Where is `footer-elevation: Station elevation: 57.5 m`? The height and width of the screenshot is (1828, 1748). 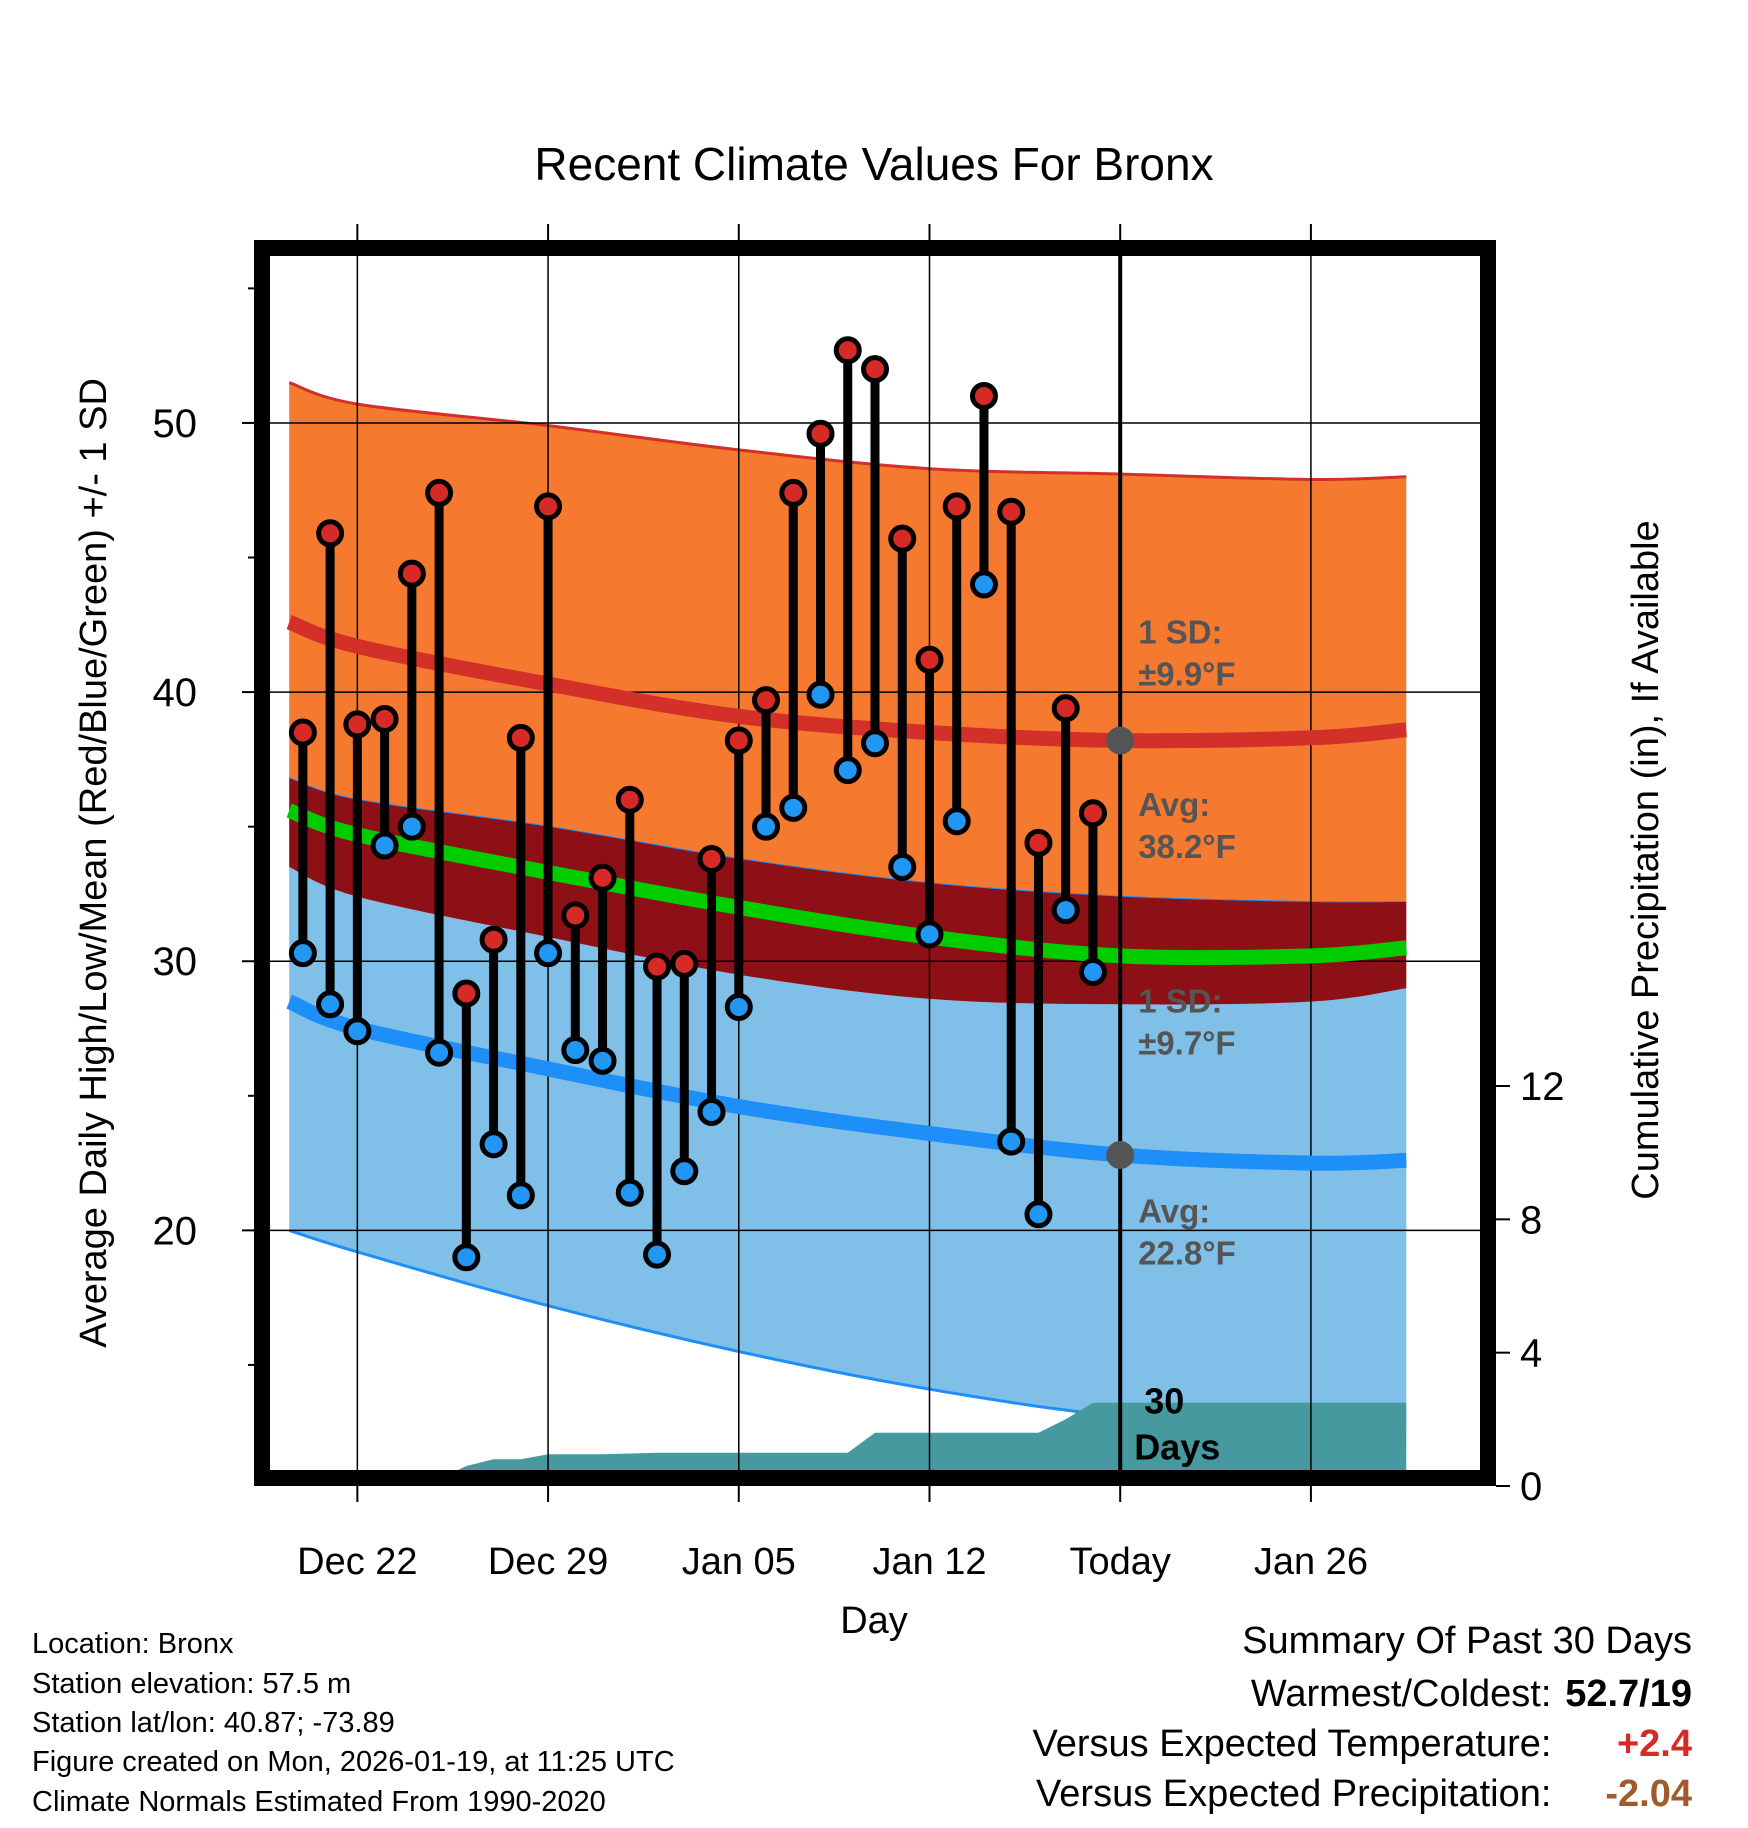
footer-elevation: Station elevation: 57.5 m is located at coordinates (192, 1684).